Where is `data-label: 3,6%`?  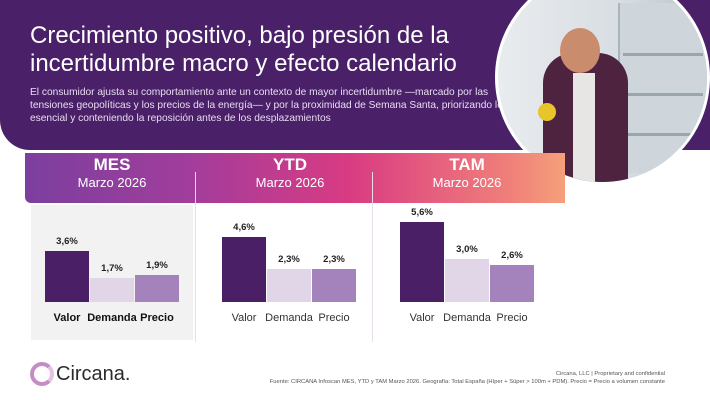 data-label: 3,6% is located at coordinates (67, 241).